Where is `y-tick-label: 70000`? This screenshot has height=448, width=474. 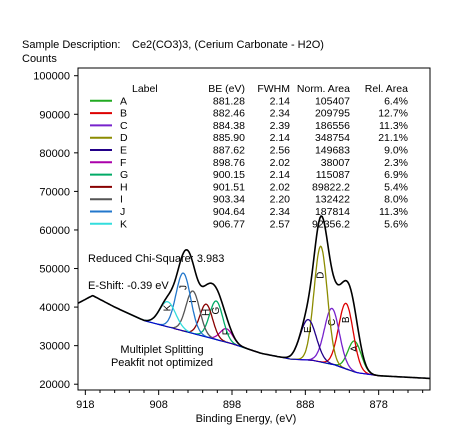
y-tick-label: 70000 is located at coordinates (54, 192).